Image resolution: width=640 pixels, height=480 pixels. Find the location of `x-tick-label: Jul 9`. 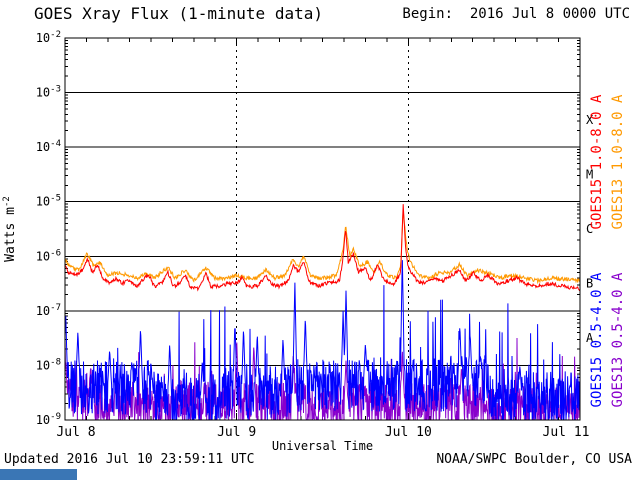

x-tick-label: Jul 9 is located at coordinates (236, 432).